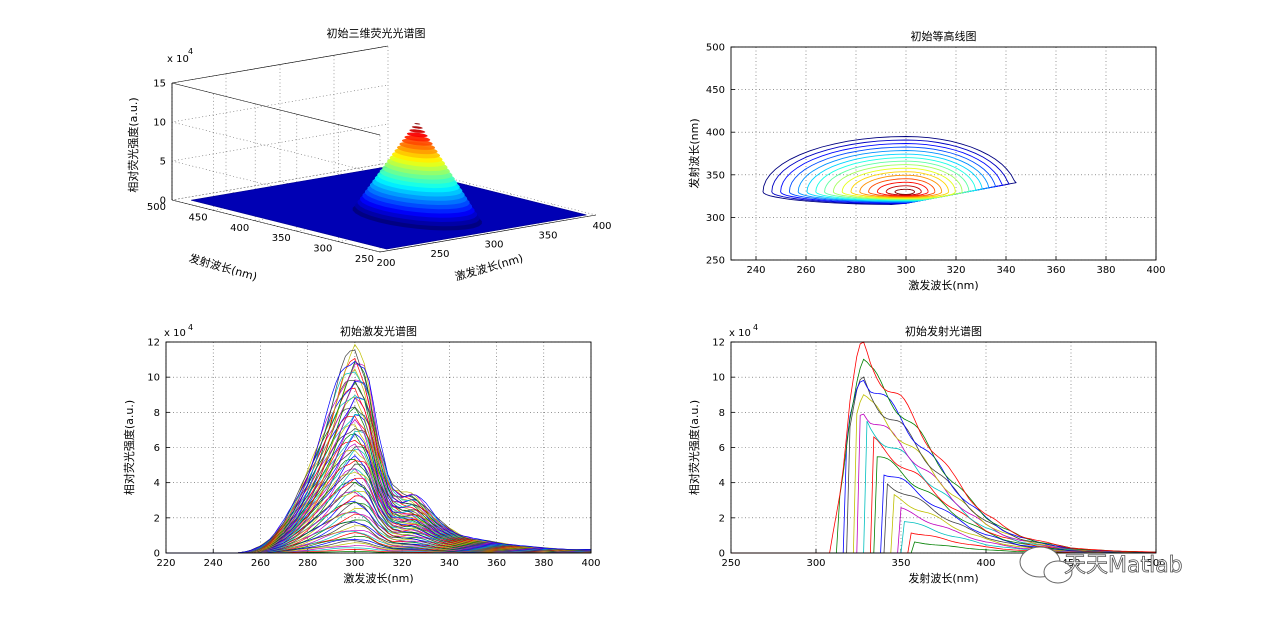  Describe the element at coordinates (730, 563) in the screenshot. I see `em-xtick-label: 250` at that location.